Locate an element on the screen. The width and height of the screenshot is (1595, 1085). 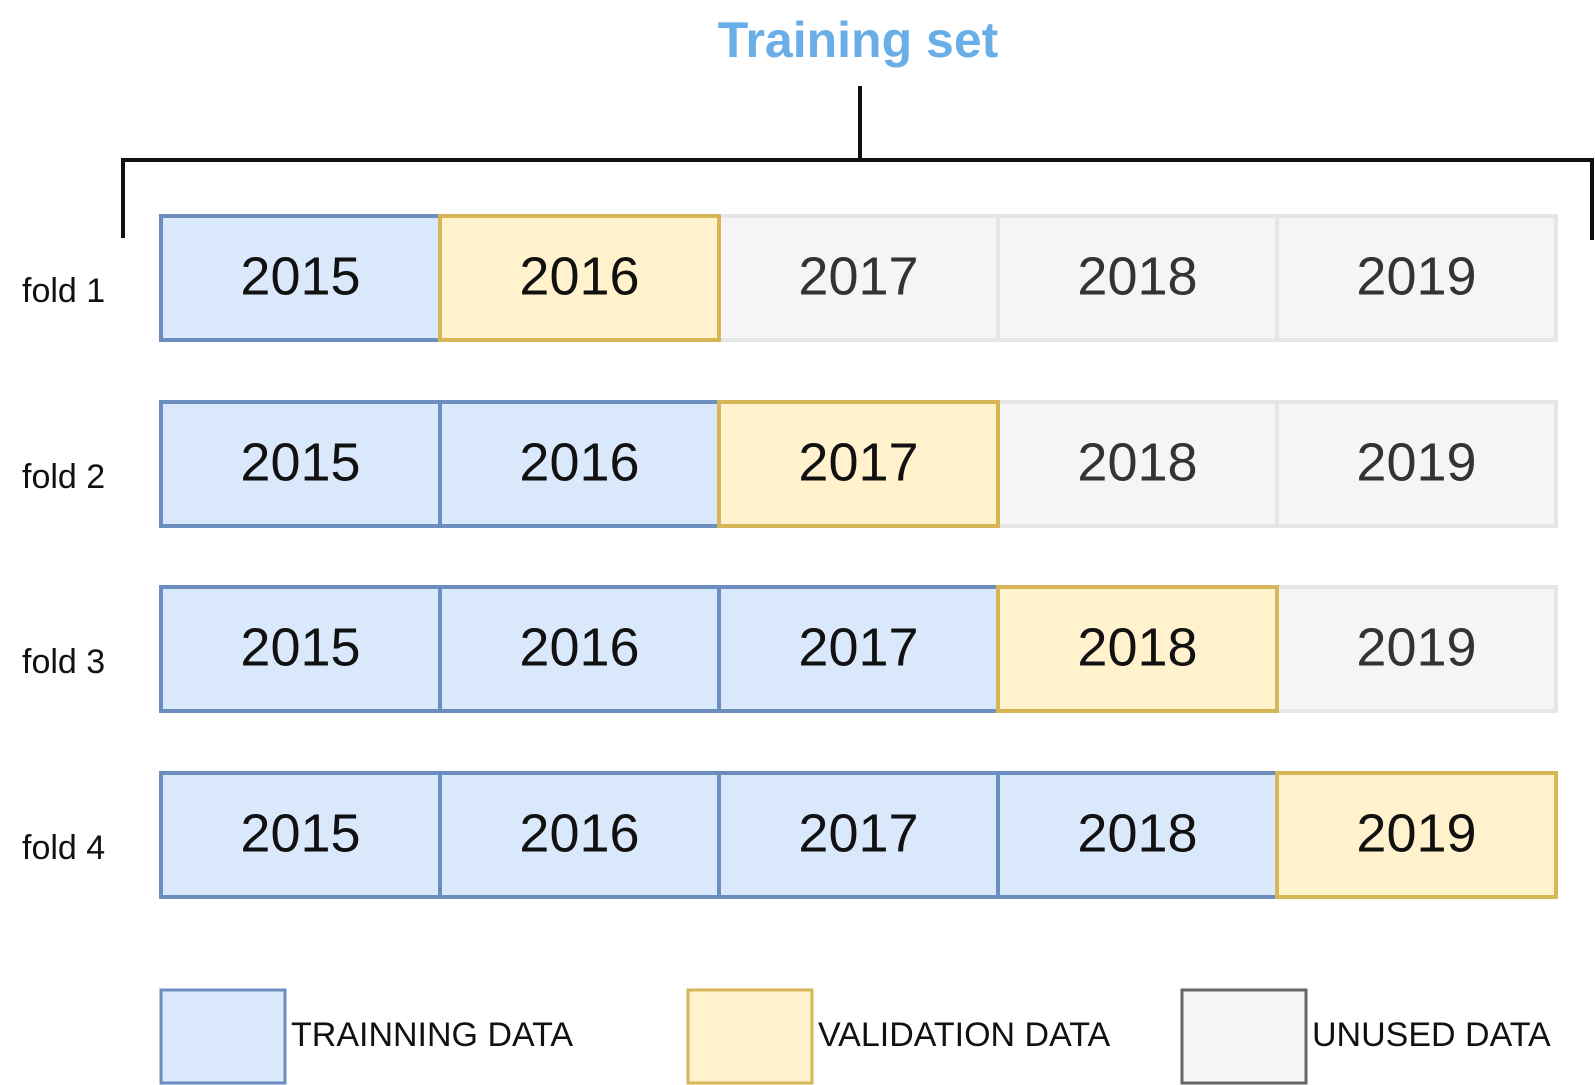
fold-label: fold 2 is located at coordinates (63, 477).